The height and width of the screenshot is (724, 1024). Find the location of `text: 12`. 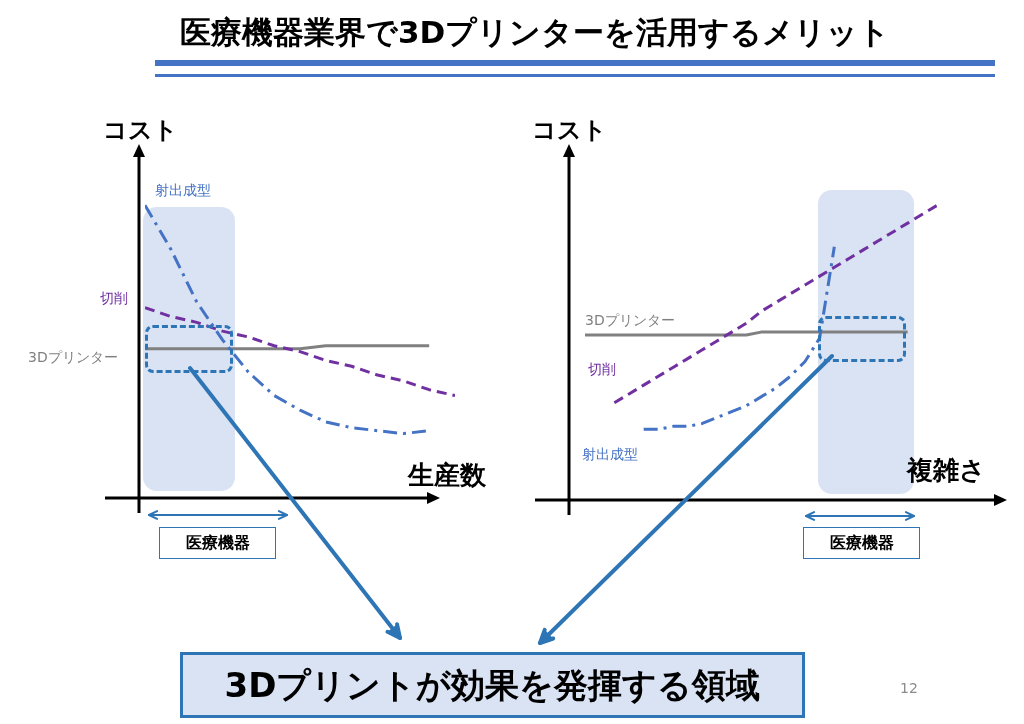

text: 12 is located at coordinates (909, 688).